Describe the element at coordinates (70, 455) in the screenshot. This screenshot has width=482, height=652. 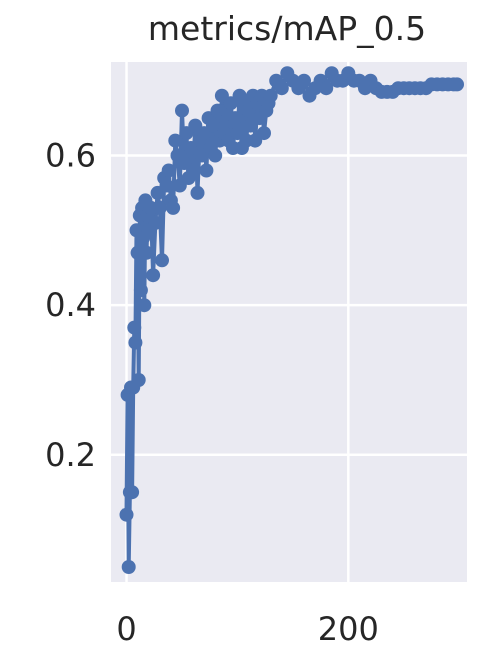
I see `y-tick-label: 0.2` at that location.